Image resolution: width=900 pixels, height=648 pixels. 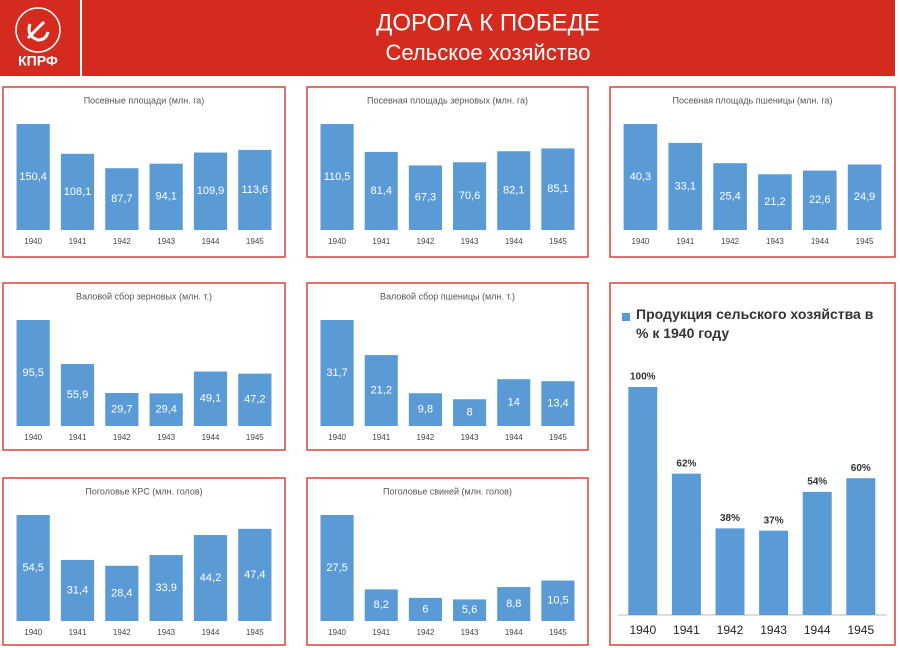 I want to click on value-label: 31,4, so click(x=77, y=590).